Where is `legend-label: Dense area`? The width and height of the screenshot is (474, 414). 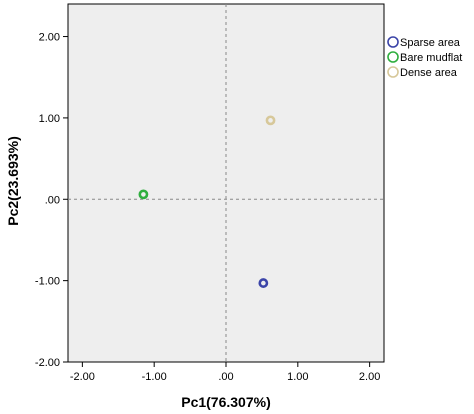 legend-label: Dense area is located at coordinates (429, 73).